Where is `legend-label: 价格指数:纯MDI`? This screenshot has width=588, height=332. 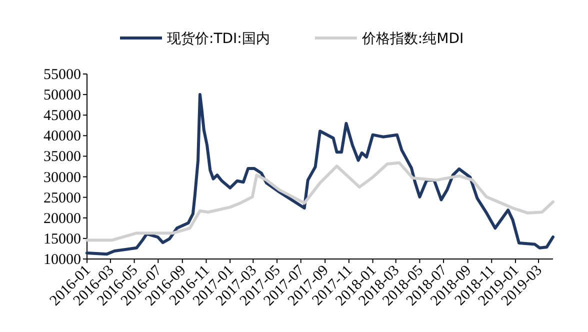 legend-label: 价格指数:纯MDI is located at coordinates (412, 39).